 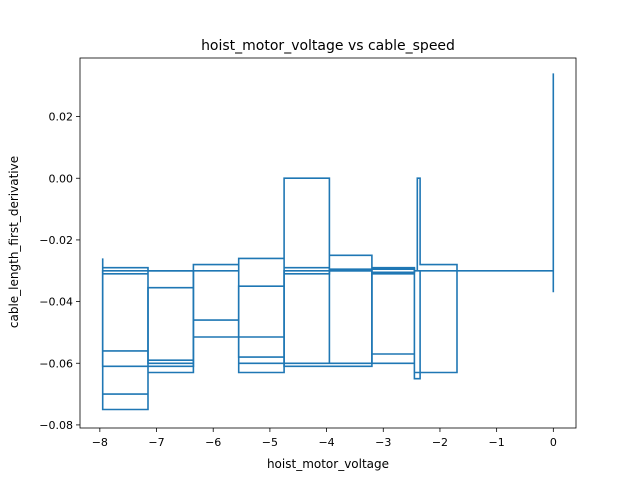 I want to click on x-tick-label: 0, so click(x=553, y=442).